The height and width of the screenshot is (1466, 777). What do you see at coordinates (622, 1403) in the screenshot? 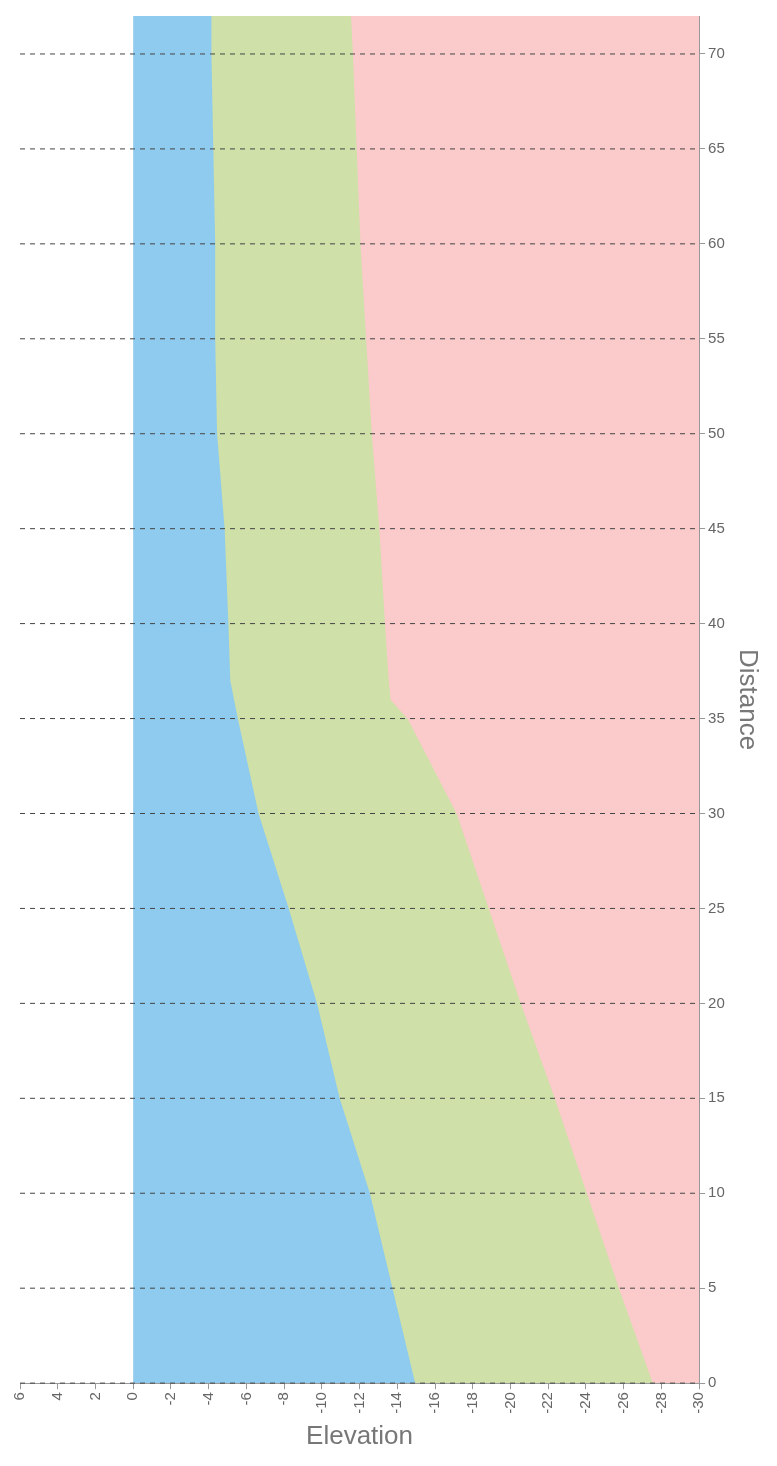
I see `x-tick-label: -26` at bounding box center [622, 1403].